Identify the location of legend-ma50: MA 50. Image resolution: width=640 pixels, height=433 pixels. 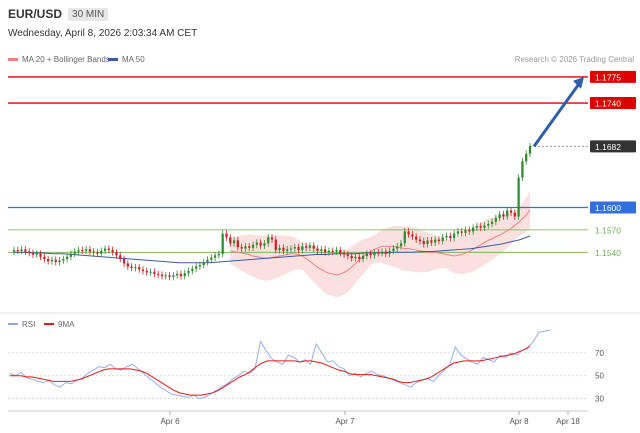
(126, 59).